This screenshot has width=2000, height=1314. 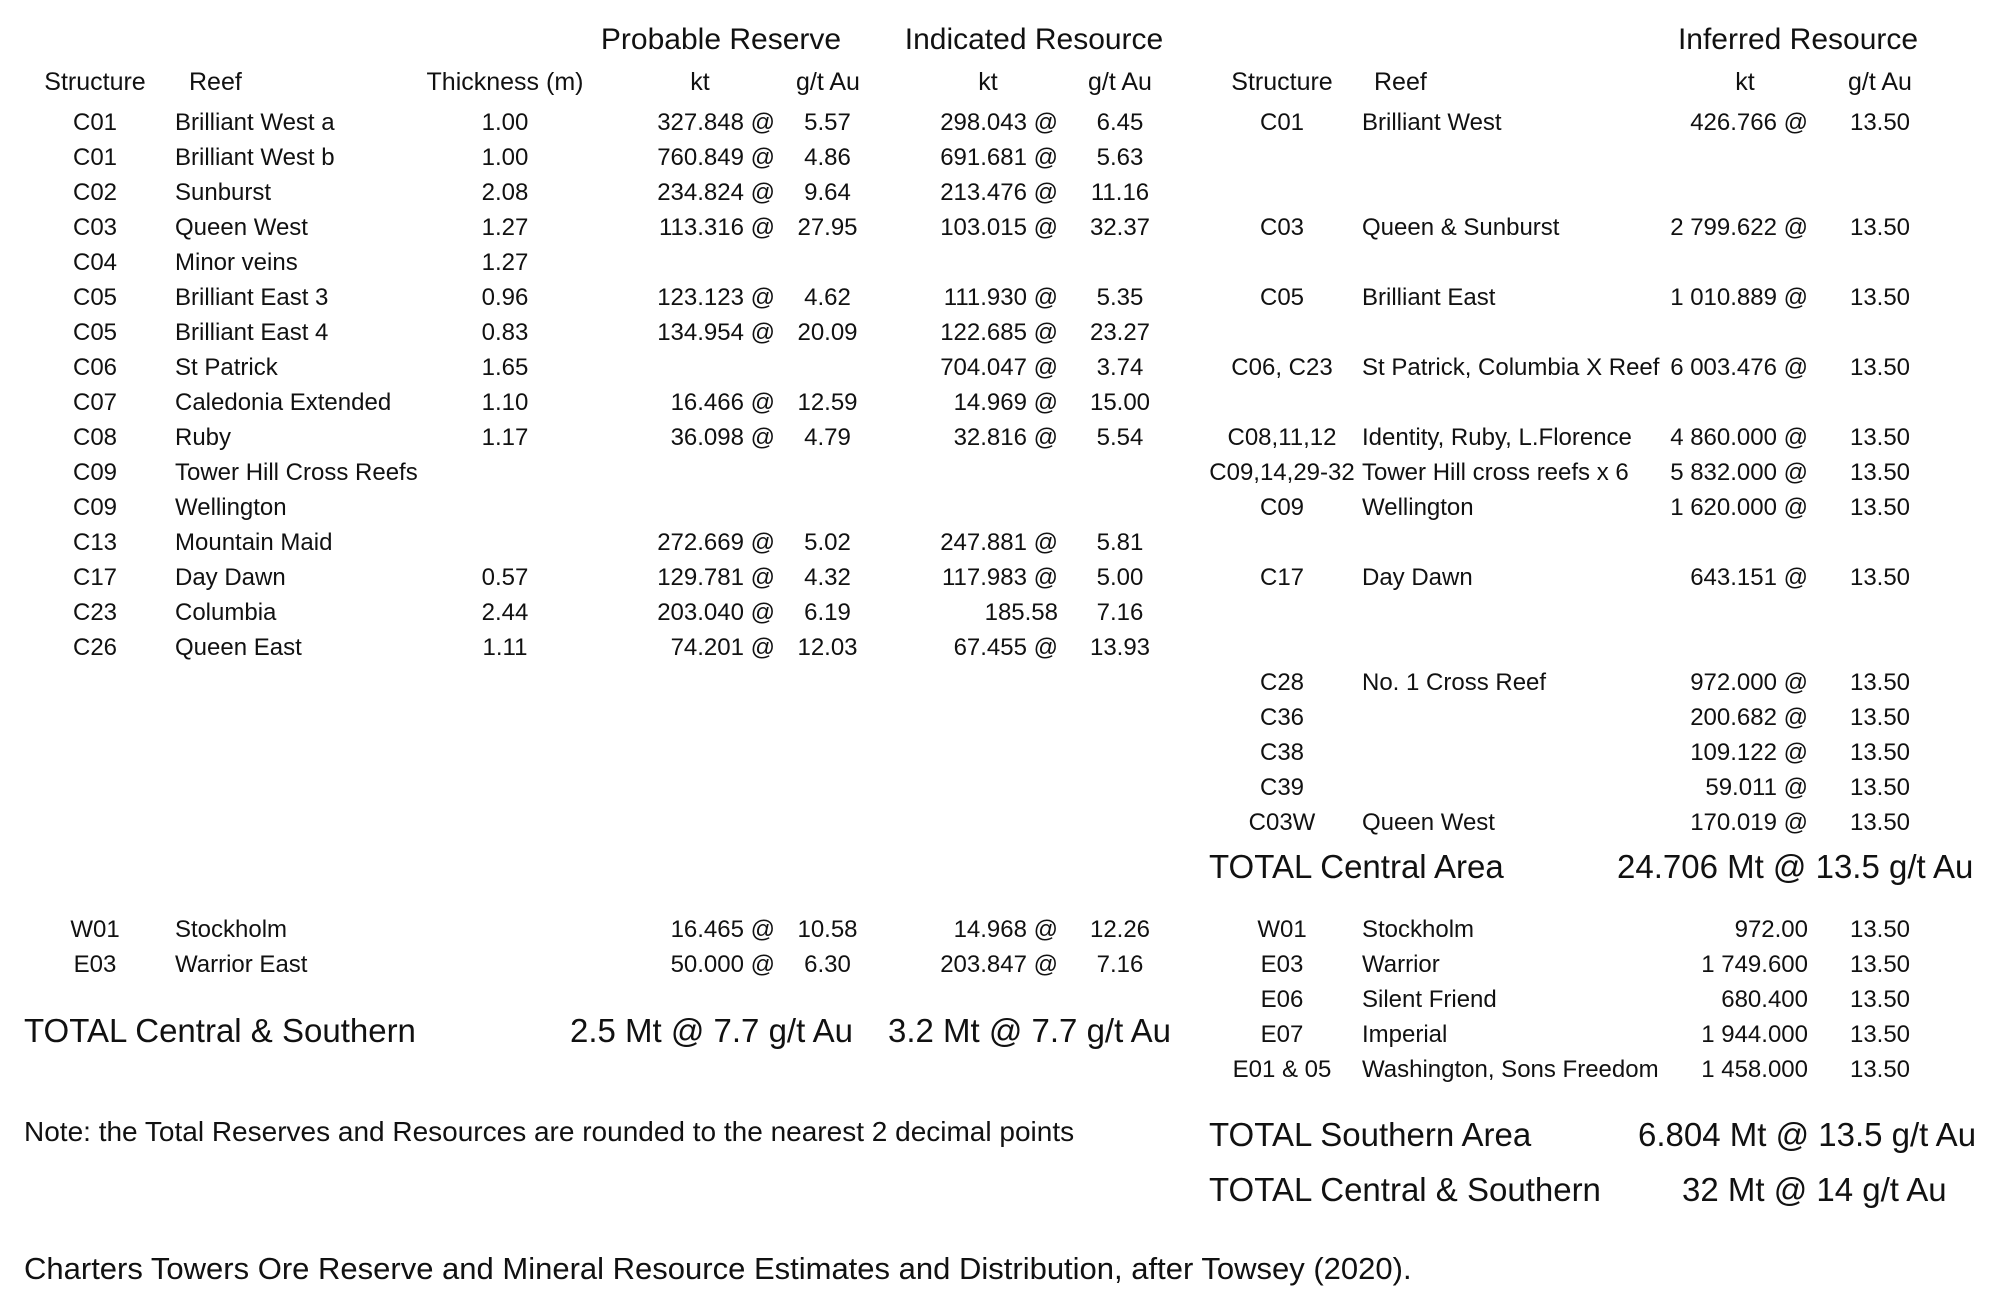 I want to click on cell-structure: W01, so click(x=1282, y=929).